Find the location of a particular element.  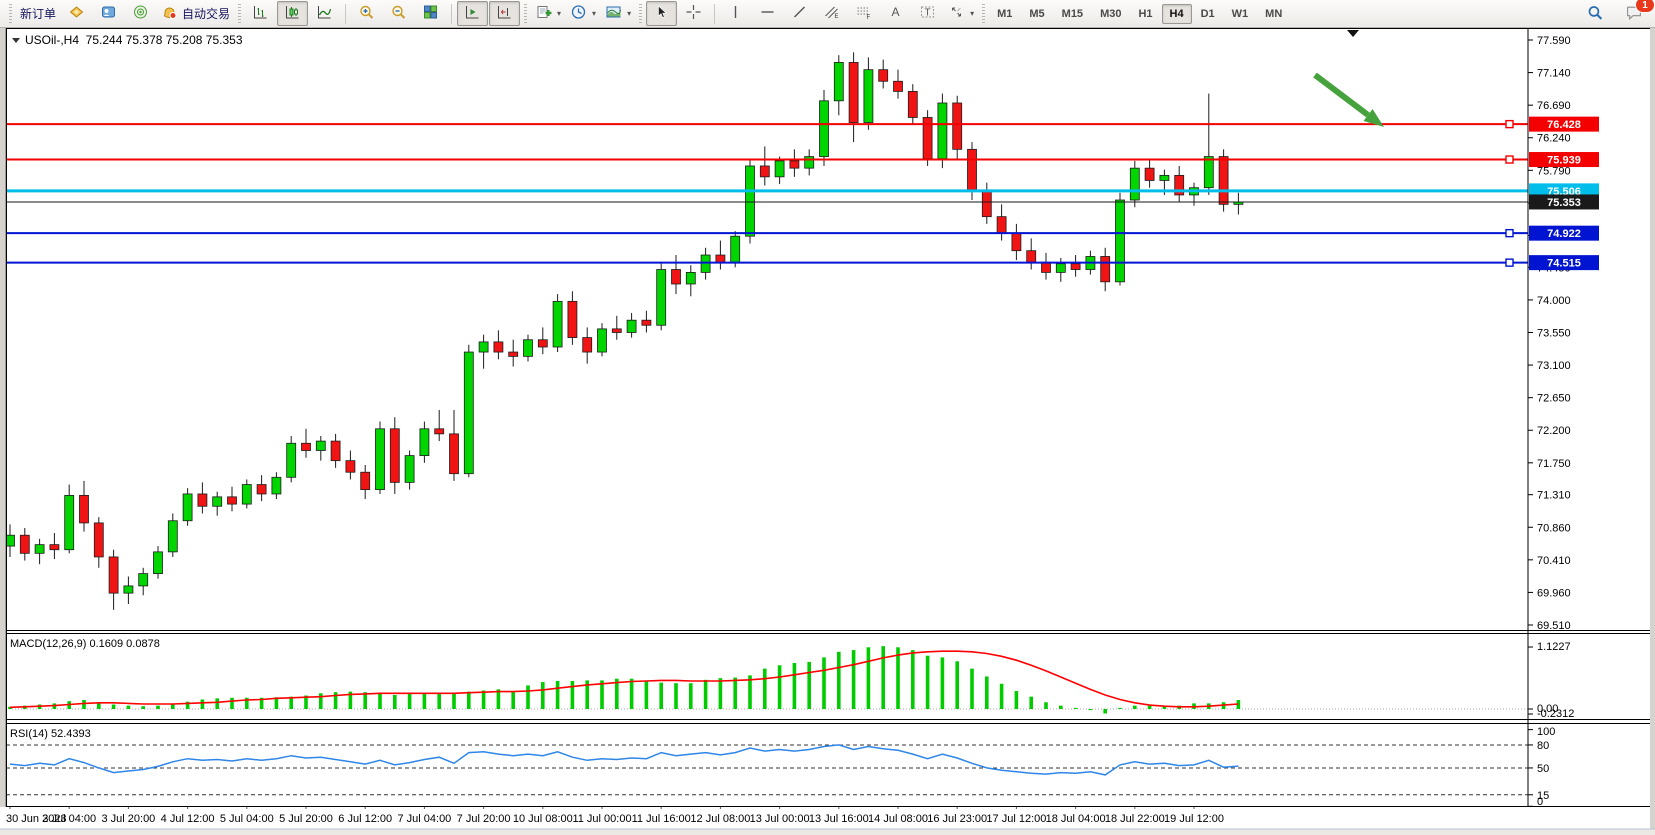

arrows-button: ▾ is located at coordinates (961, 13).